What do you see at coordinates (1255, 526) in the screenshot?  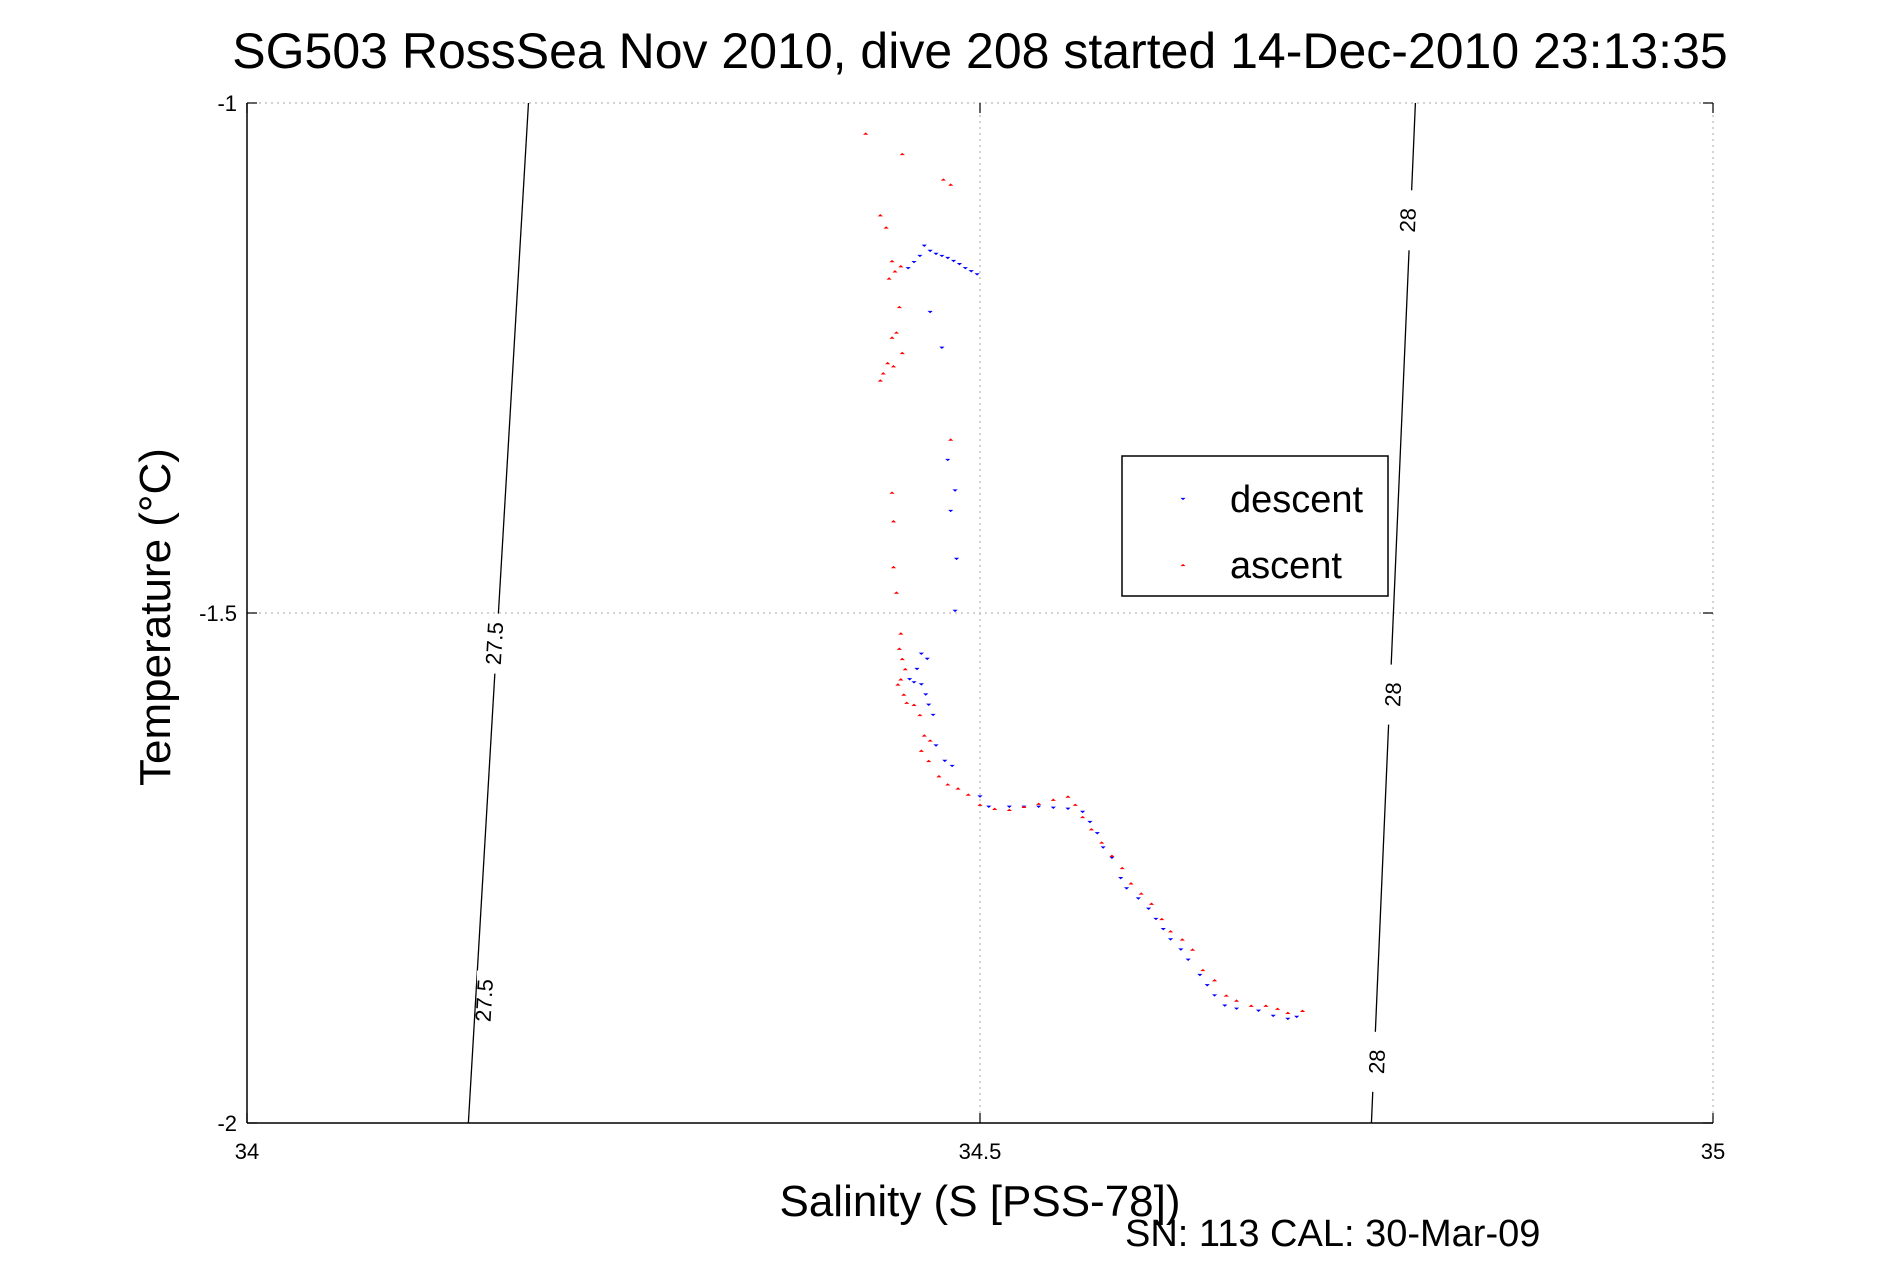 I see `legend: descent ascent` at bounding box center [1255, 526].